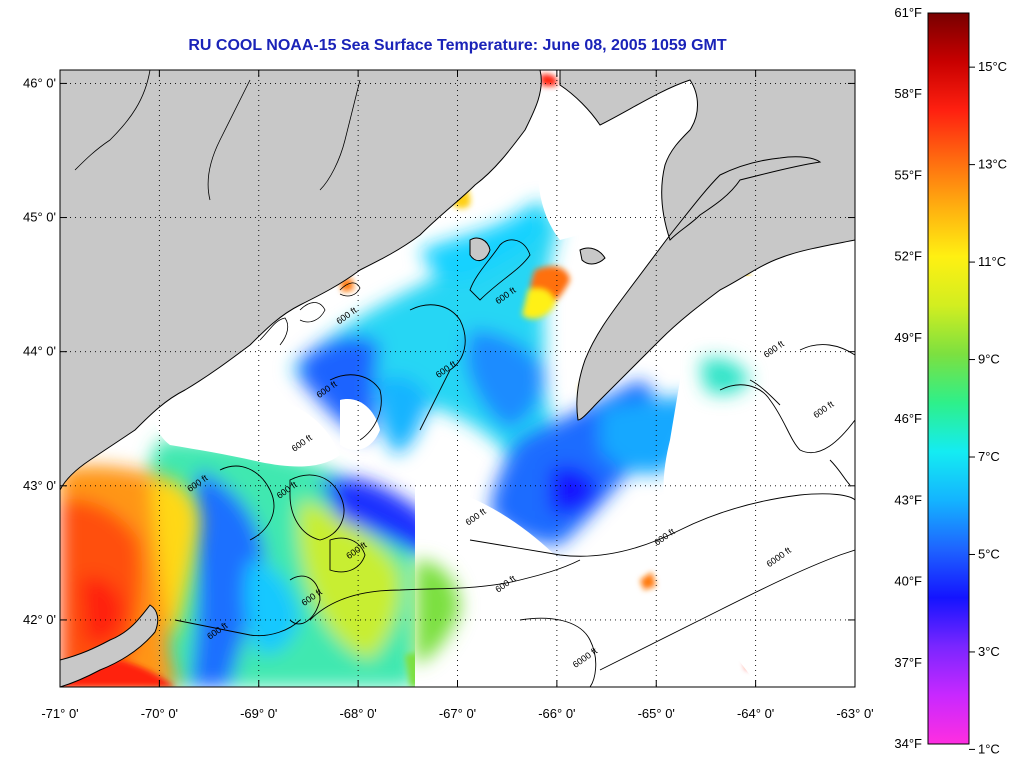 The height and width of the screenshot is (761, 1016). Describe the element at coordinates (908, 499) in the screenshot. I see `colorbar-f-label: 43°F` at that location.